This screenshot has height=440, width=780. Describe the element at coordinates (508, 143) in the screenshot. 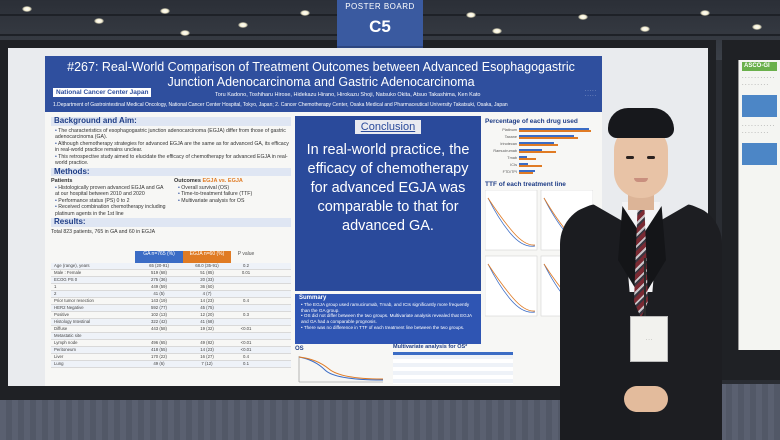

I see `drug-label: Irinotecan` at that location.